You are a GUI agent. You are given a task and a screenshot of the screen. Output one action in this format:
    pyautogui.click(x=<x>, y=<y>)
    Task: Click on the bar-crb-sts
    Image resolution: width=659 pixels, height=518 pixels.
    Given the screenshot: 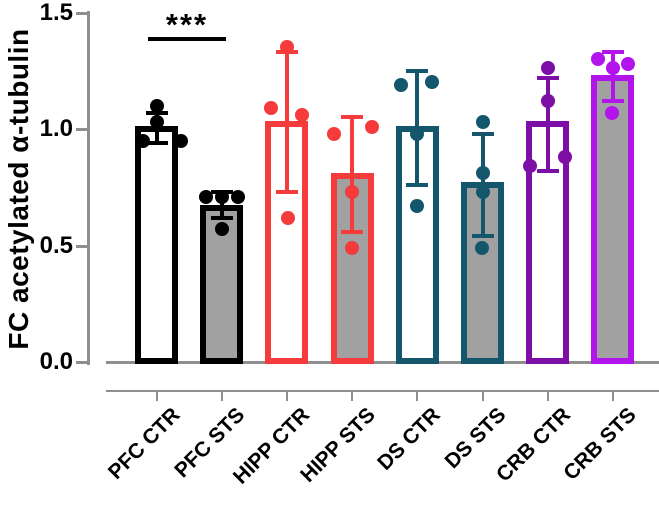 What is the action you would take?
    pyautogui.click(x=613, y=219)
    